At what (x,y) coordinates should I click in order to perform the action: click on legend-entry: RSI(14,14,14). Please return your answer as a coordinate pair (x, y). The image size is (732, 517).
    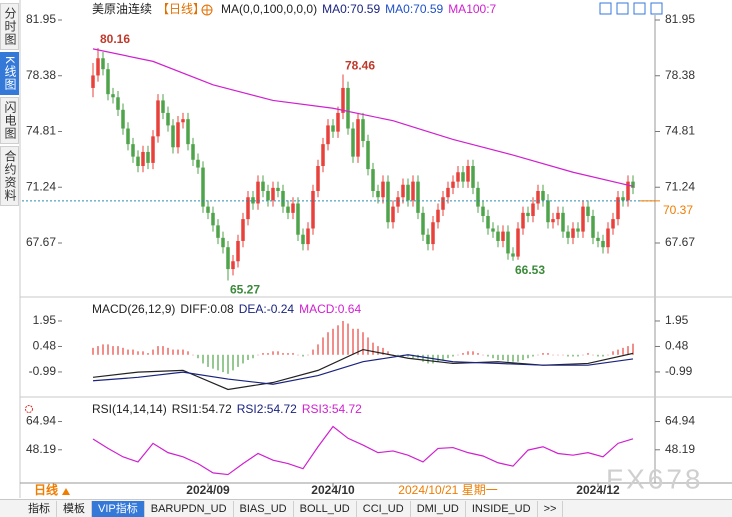
    Looking at the image, I should click on (129, 409).